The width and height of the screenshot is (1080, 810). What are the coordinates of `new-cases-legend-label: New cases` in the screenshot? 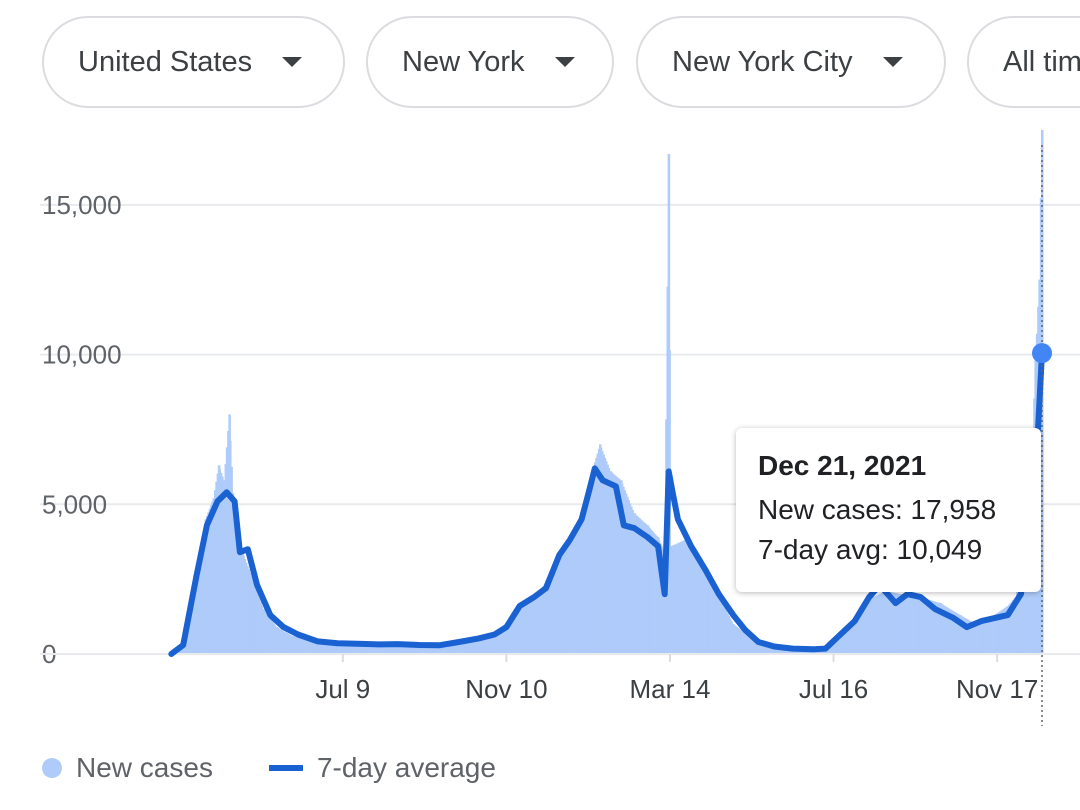 It's located at (144, 767).